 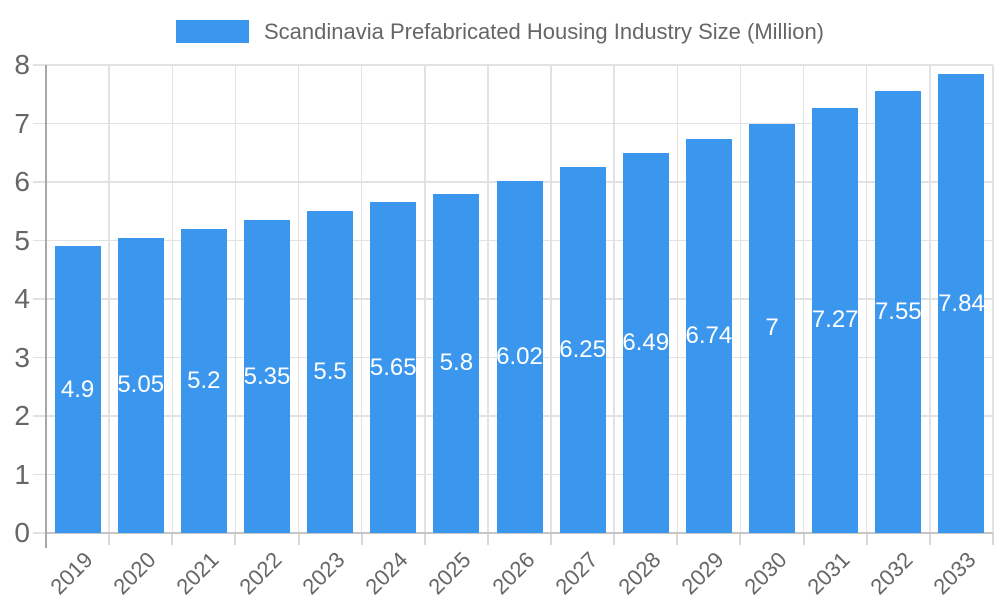 I want to click on bar-2024, so click(x=393, y=367).